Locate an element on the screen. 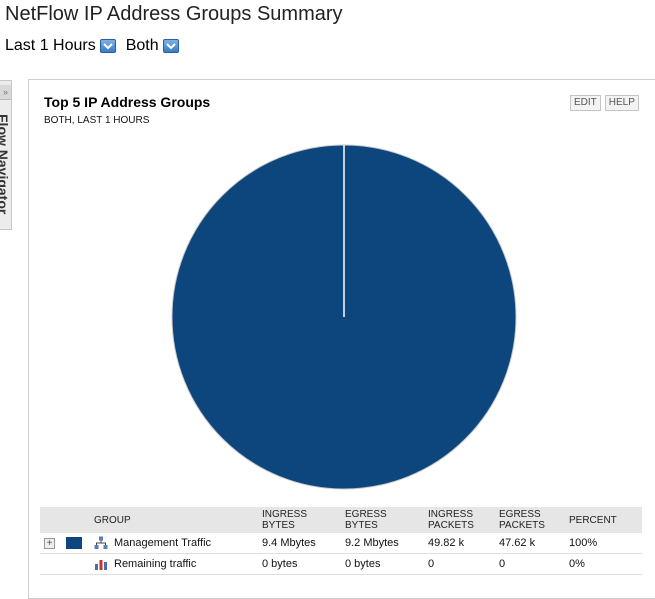  direction-dropdown: Both is located at coordinates (152, 46).